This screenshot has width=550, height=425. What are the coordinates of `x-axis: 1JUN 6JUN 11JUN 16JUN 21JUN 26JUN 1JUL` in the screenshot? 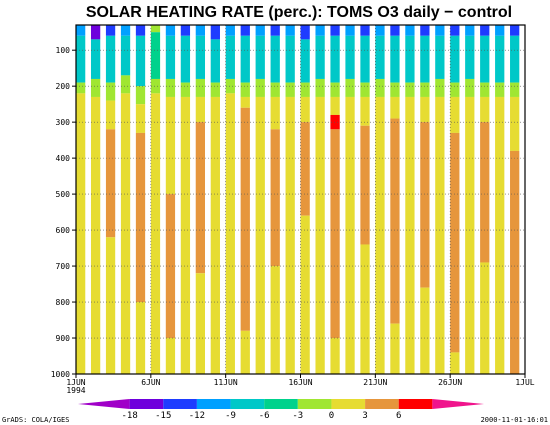 It's located at (300, 380).